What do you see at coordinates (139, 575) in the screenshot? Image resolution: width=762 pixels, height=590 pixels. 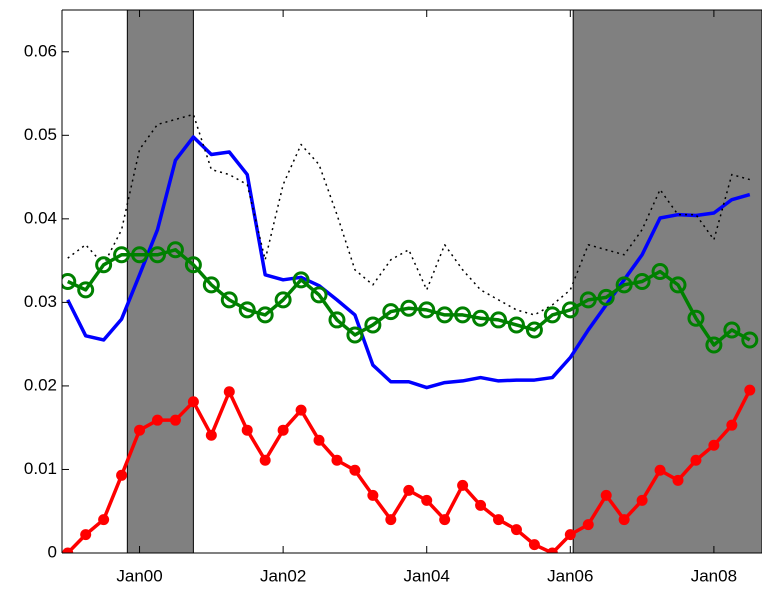 I see `x-tick-label: Jan00` at bounding box center [139, 575].